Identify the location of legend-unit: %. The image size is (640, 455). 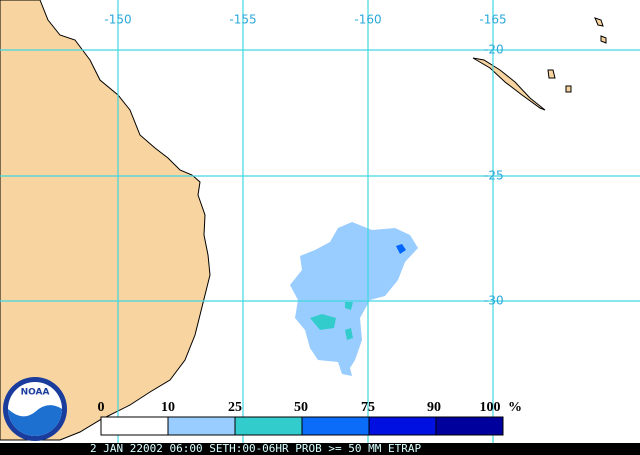
(515, 407).